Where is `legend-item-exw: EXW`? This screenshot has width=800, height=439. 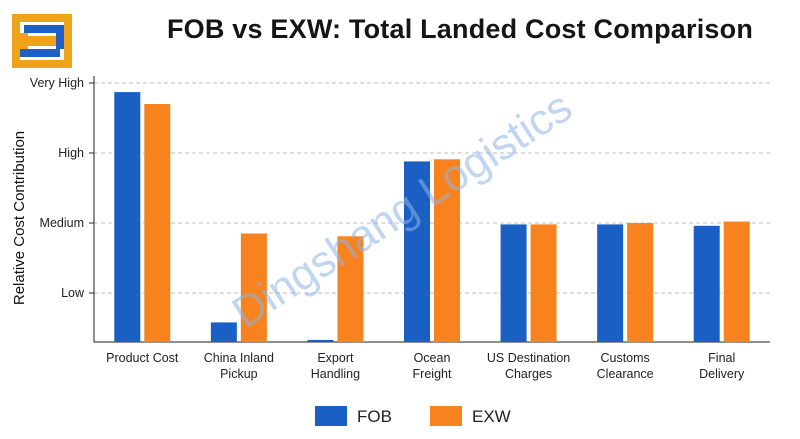
legend-item-exw: EXW is located at coordinates (470, 416).